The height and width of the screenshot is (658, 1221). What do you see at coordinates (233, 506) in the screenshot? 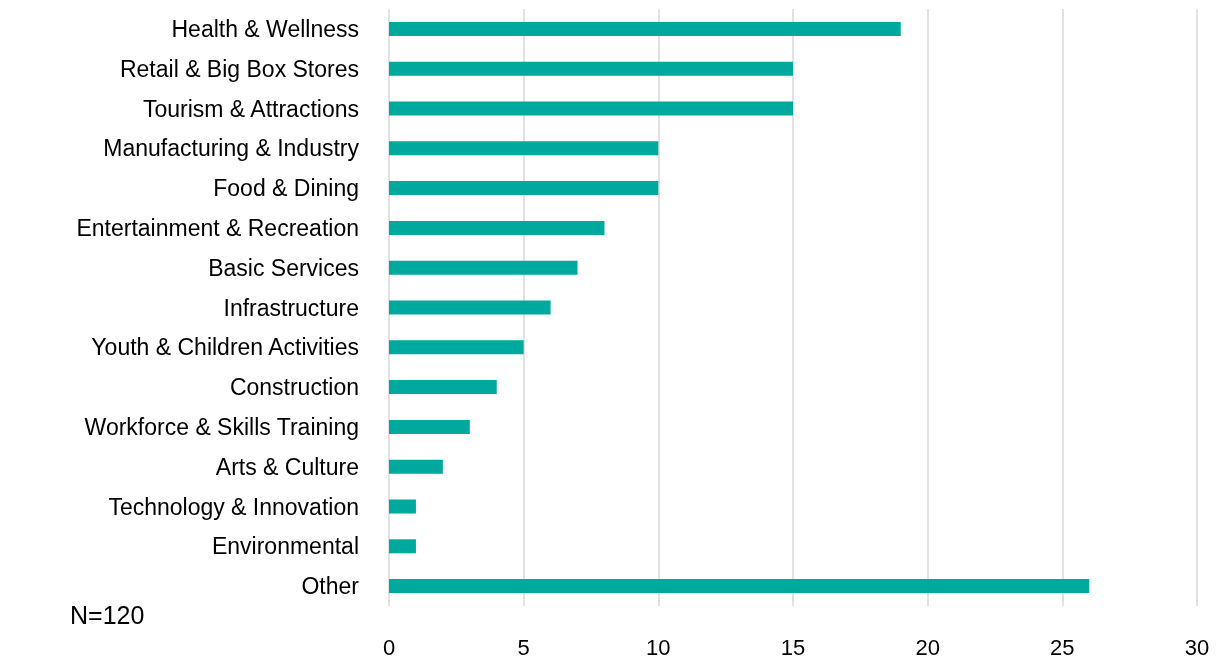
I see `y-tick-label: Technology & Innovation` at bounding box center [233, 506].